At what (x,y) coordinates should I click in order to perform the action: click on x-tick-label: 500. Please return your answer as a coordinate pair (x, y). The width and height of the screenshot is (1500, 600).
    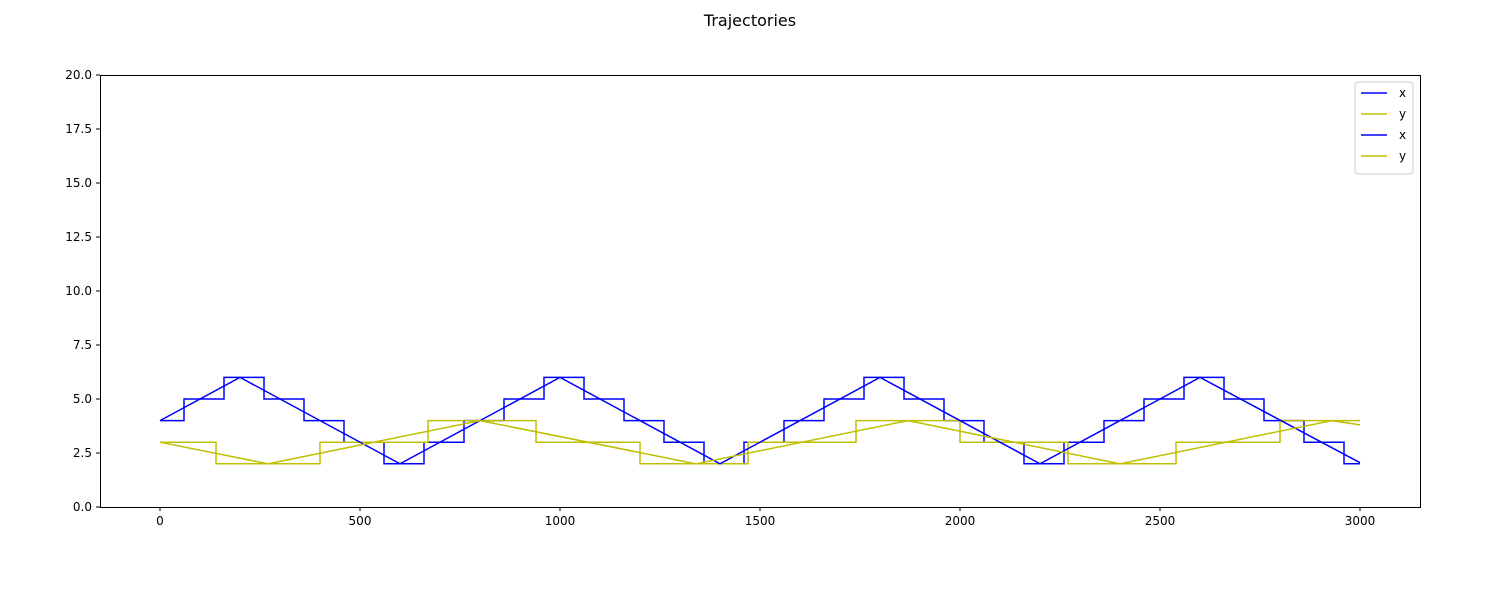
    Looking at the image, I should click on (360, 521).